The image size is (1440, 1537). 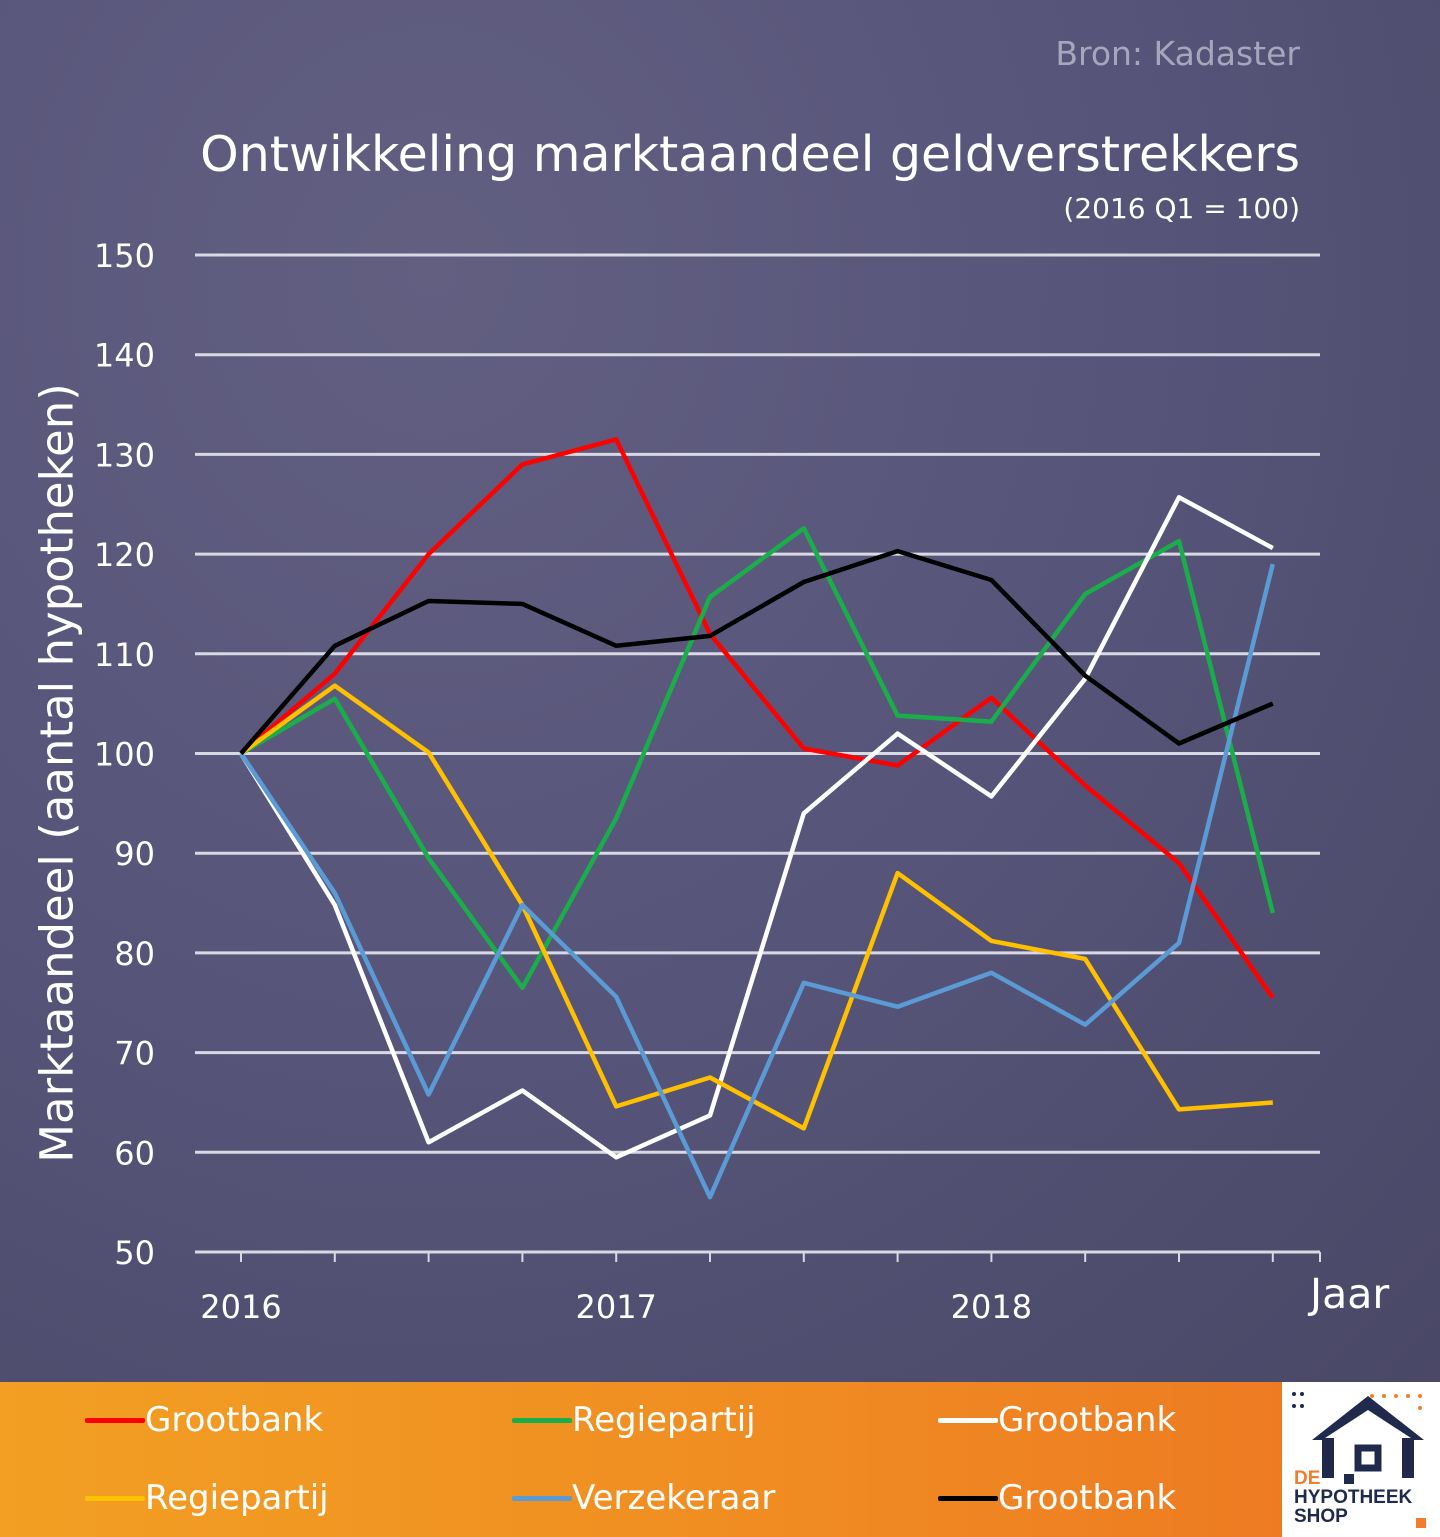 What do you see at coordinates (124, 256) in the screenshot?
I see `y-tick-label: 150` at bounding box center [124, 256].